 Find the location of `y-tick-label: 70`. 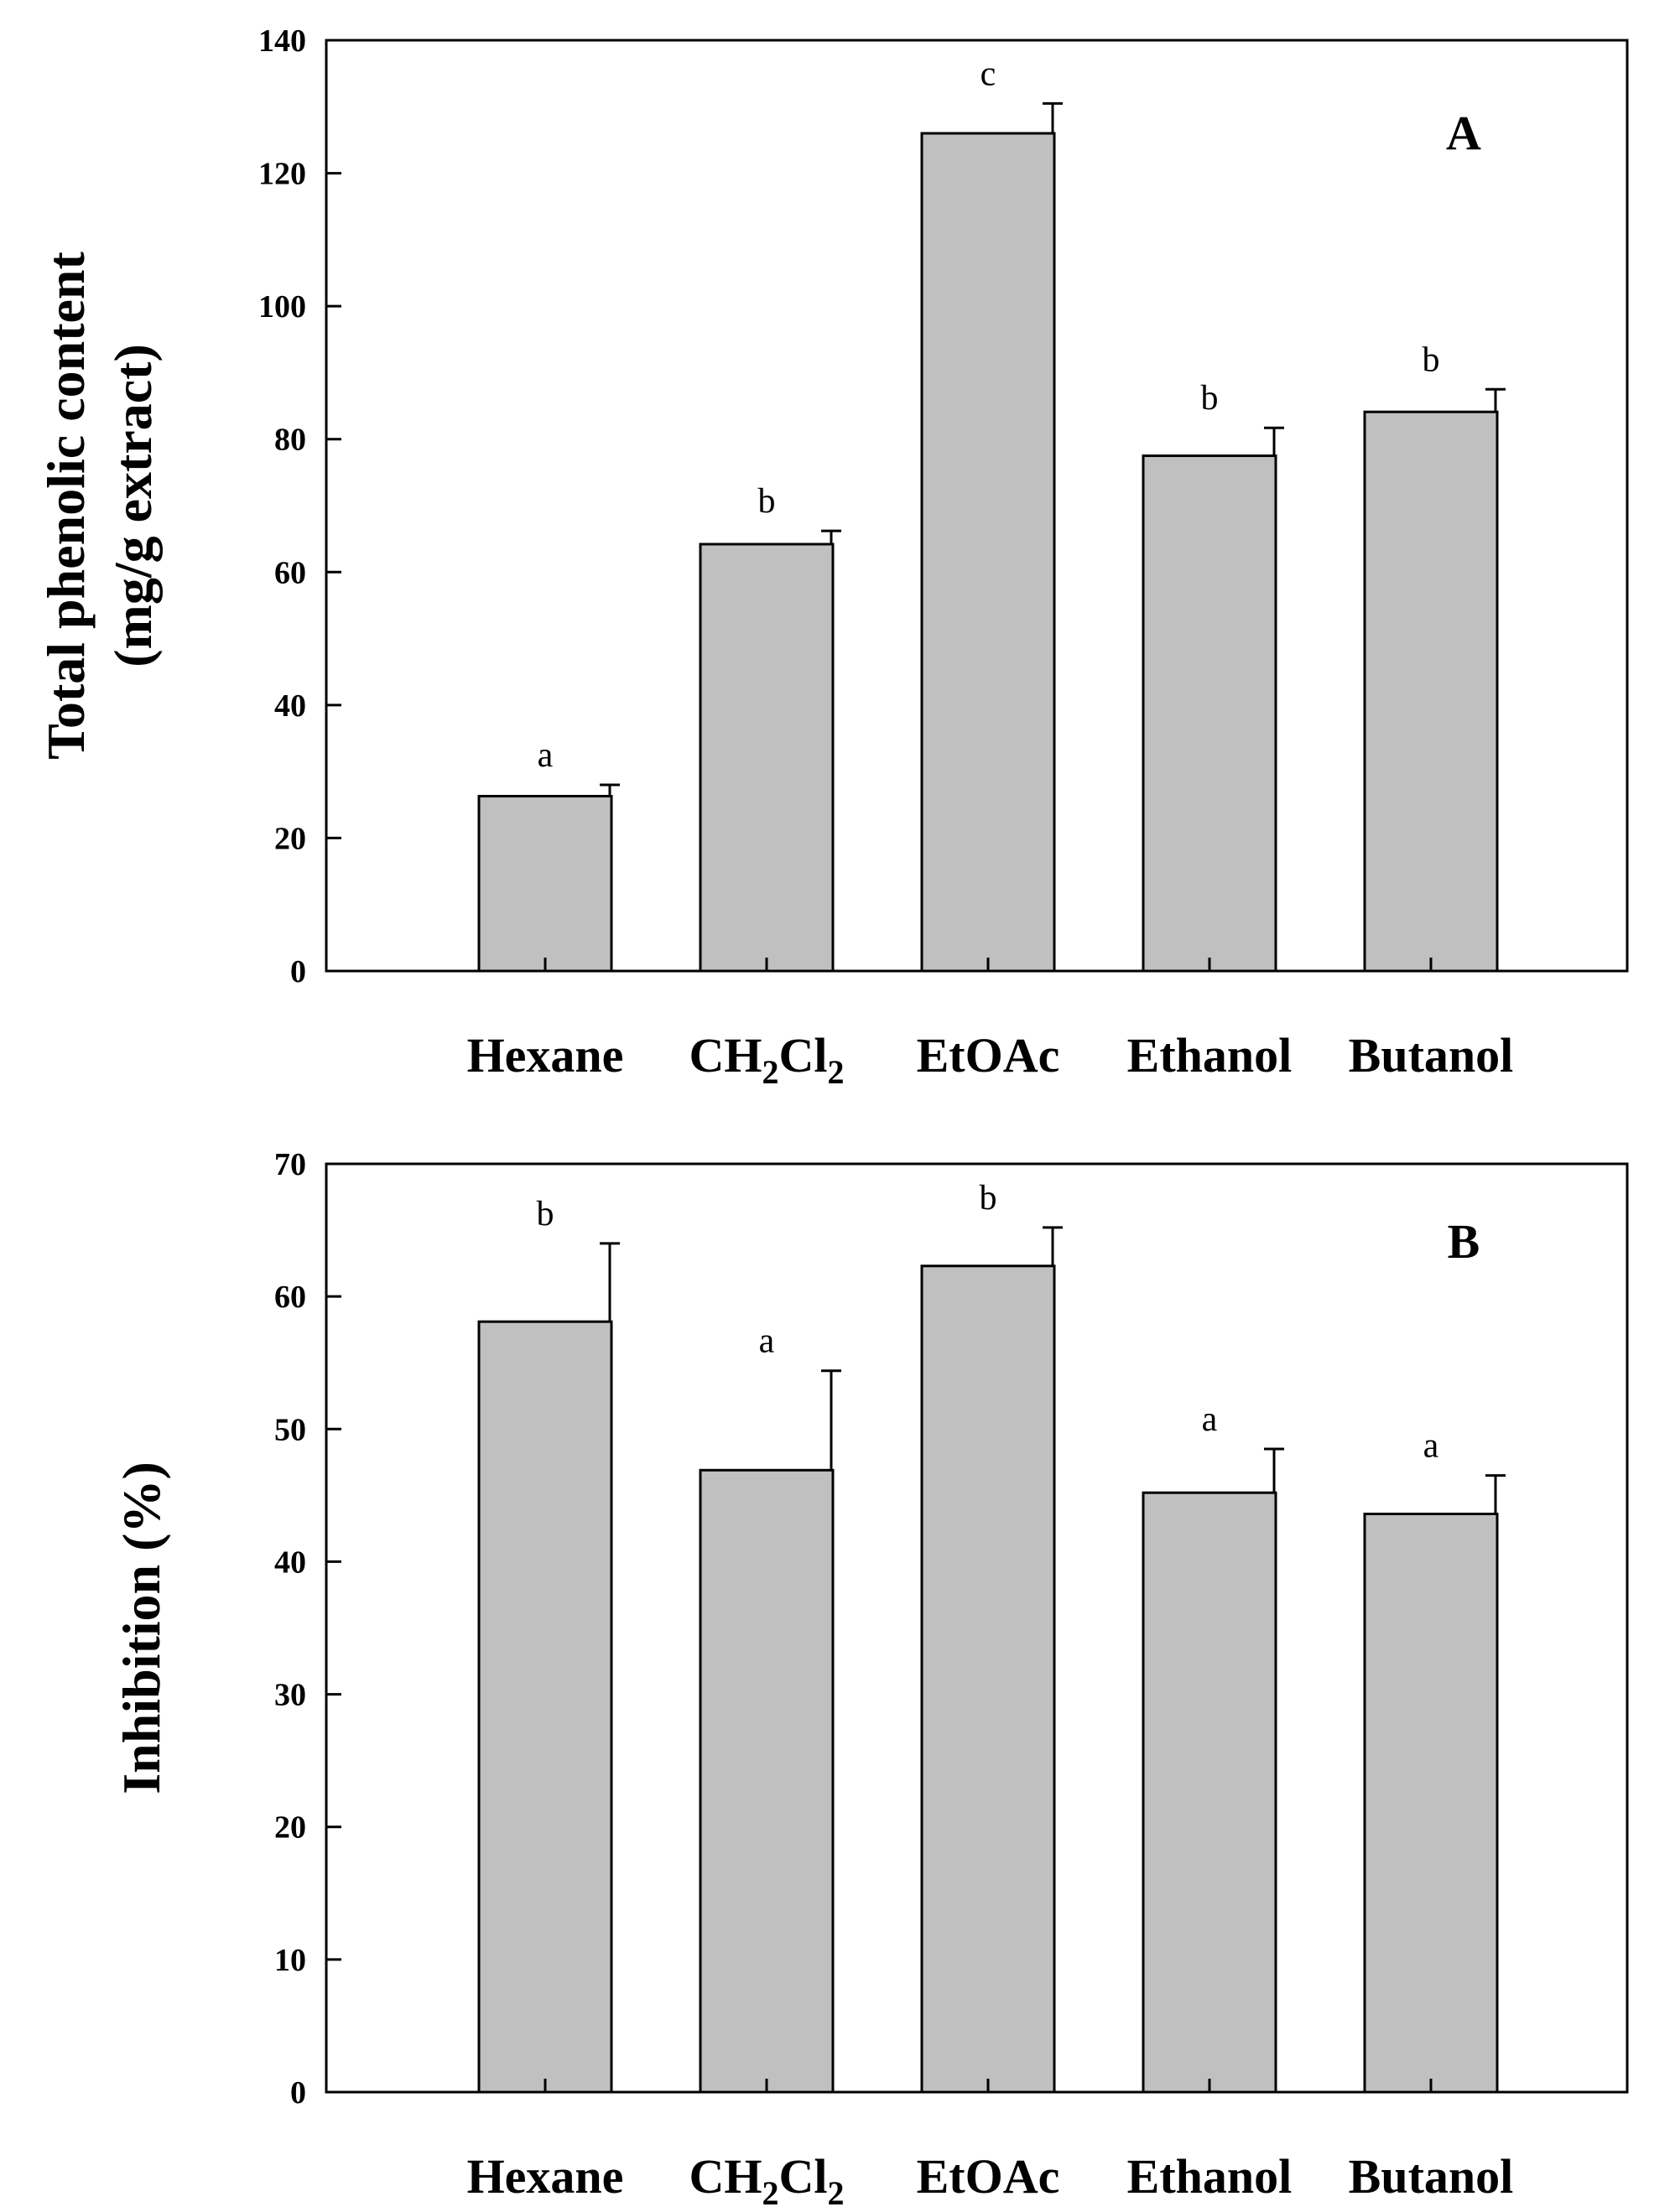

y-tick-label: 70 is located at coordinates (290, 1165).